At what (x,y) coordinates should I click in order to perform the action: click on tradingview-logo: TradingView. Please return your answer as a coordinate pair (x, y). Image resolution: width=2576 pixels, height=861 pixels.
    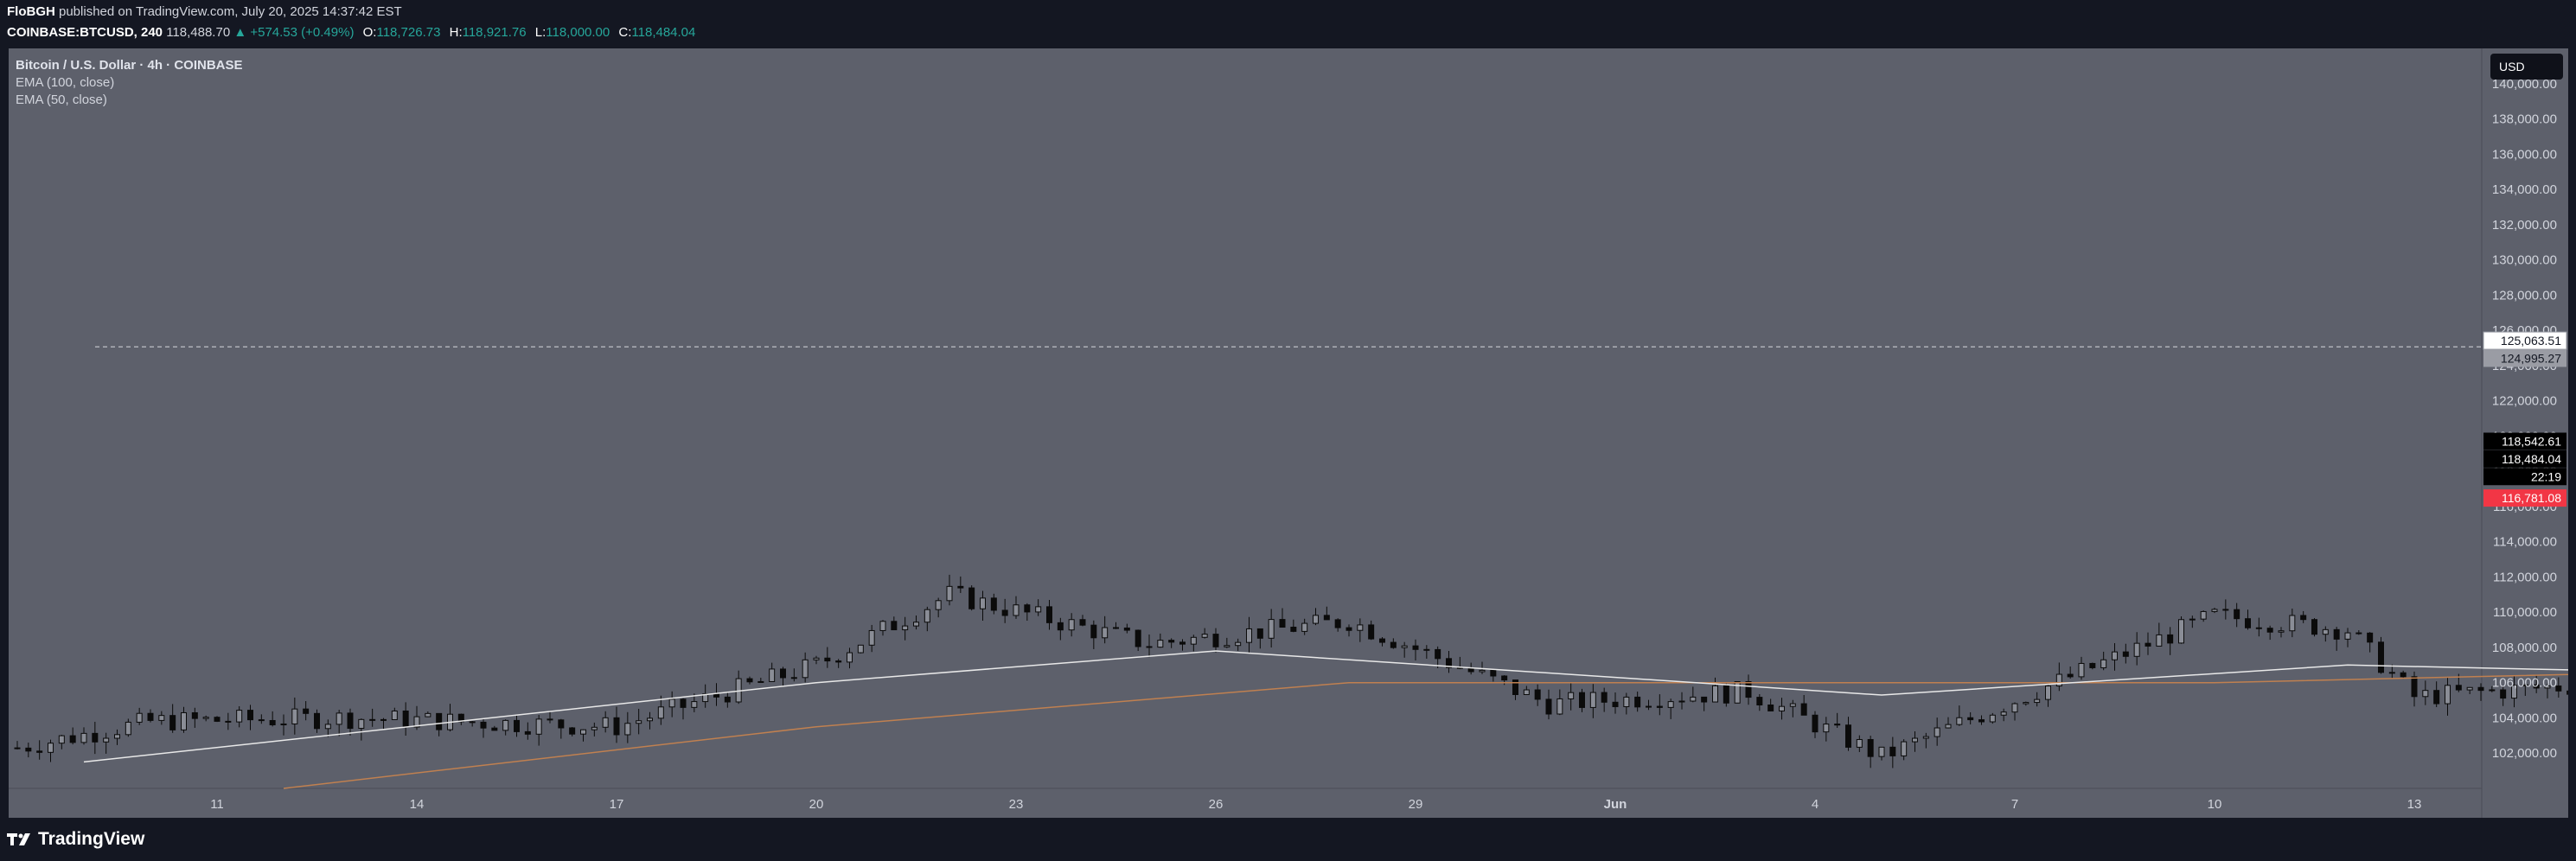
    Looking at the image, I should click on (75, 839).